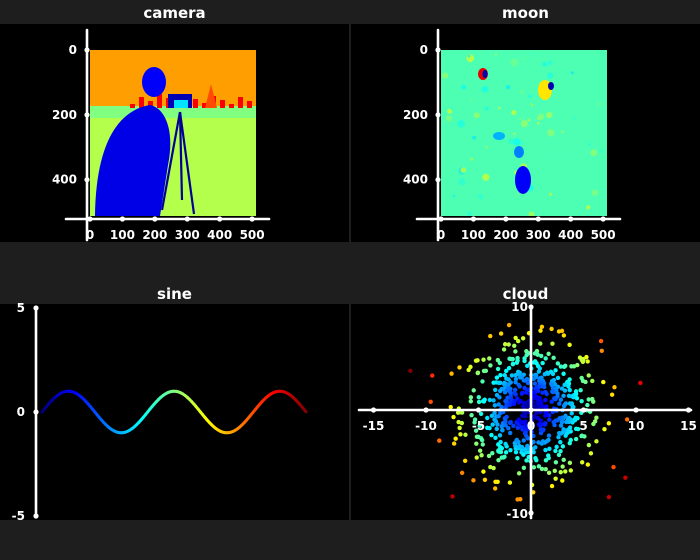 The height and width of the screenshot is (560, 700). I want to click on cloud-x-tick-label: 15, so click(688, 426).